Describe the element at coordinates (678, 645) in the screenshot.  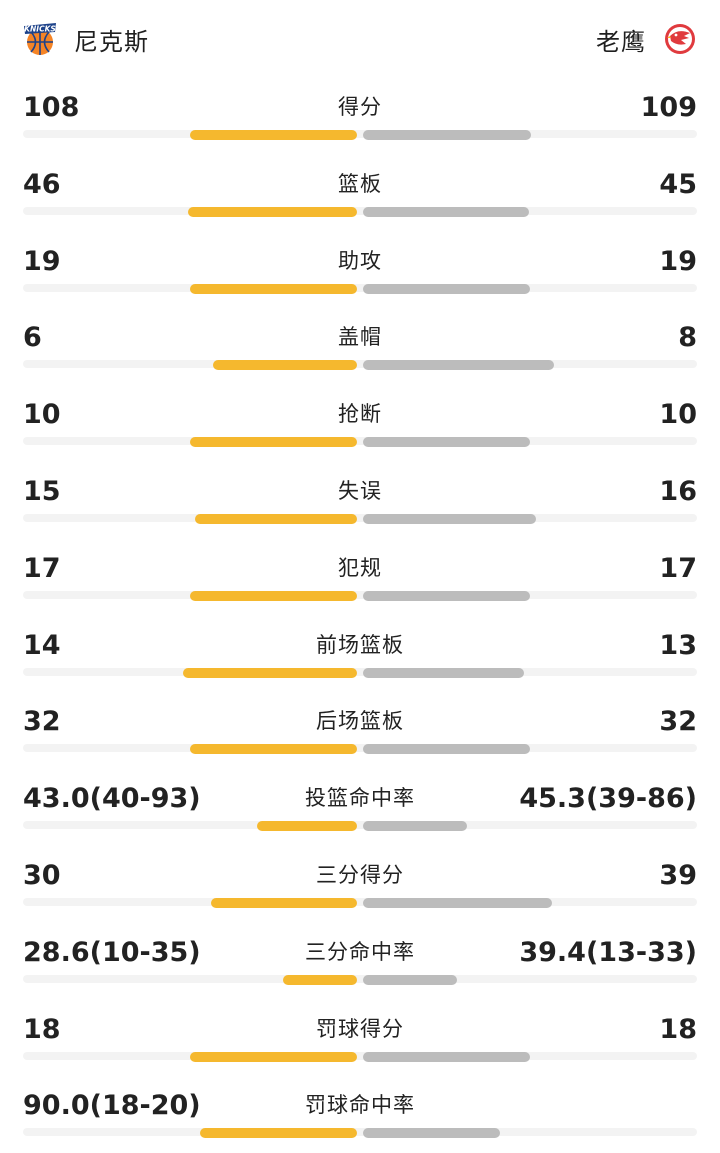
I see `away-stat-value: 13` at that location.